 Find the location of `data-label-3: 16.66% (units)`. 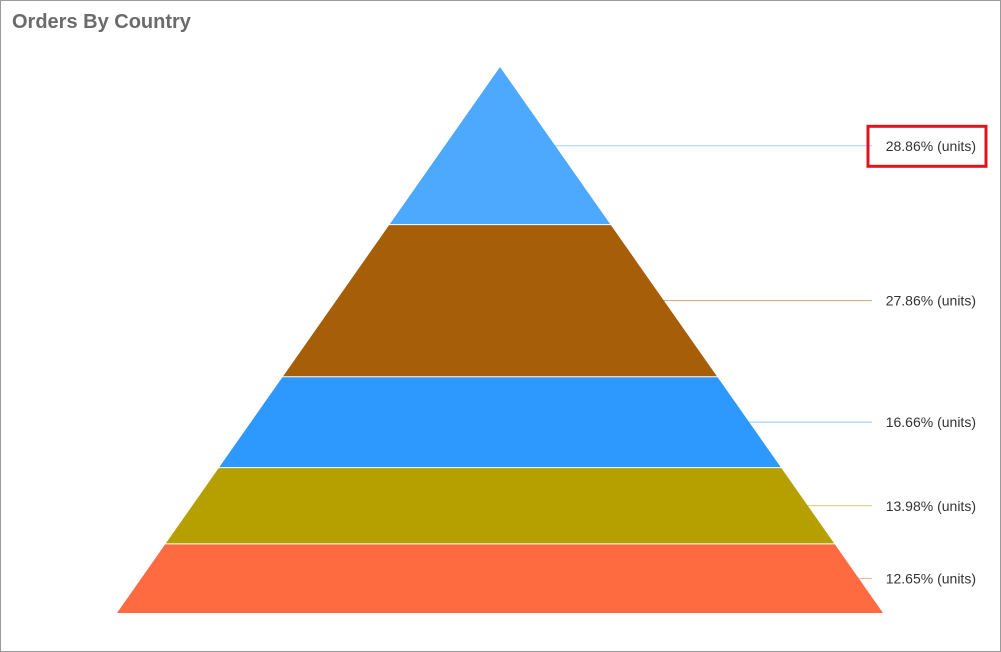

data-label-3: 16.66% (units) is located at coordinates (931, 422).